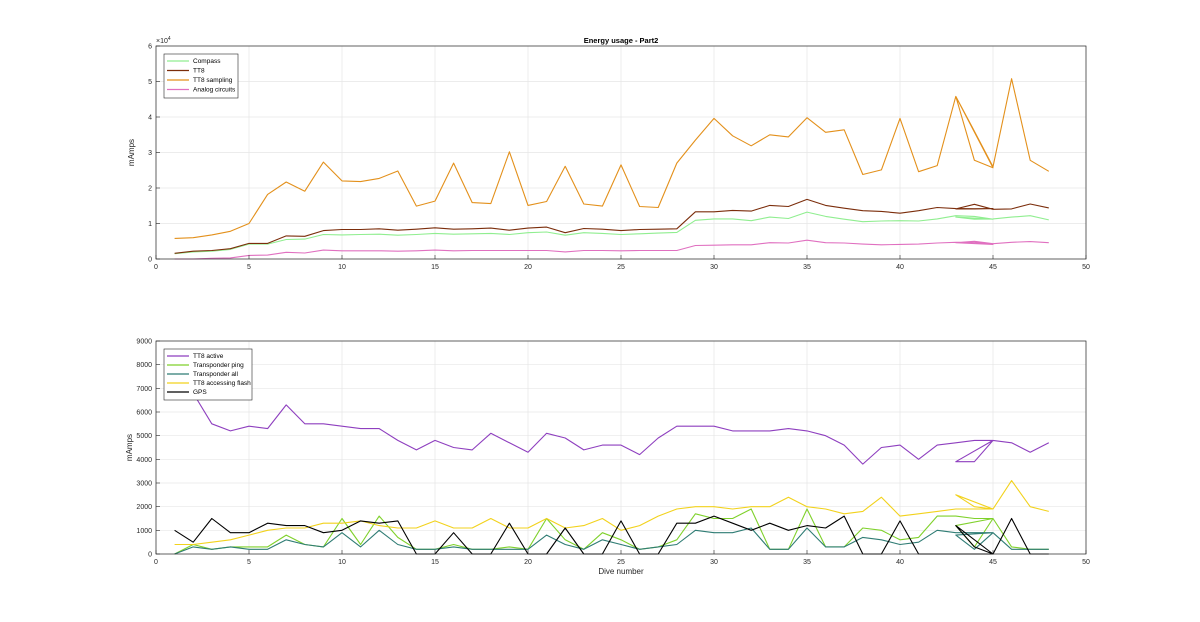 Image resolution: width=1200 pixels, height=622 pixels. I want to click on legend-entry: Compass, so click(207, 61).